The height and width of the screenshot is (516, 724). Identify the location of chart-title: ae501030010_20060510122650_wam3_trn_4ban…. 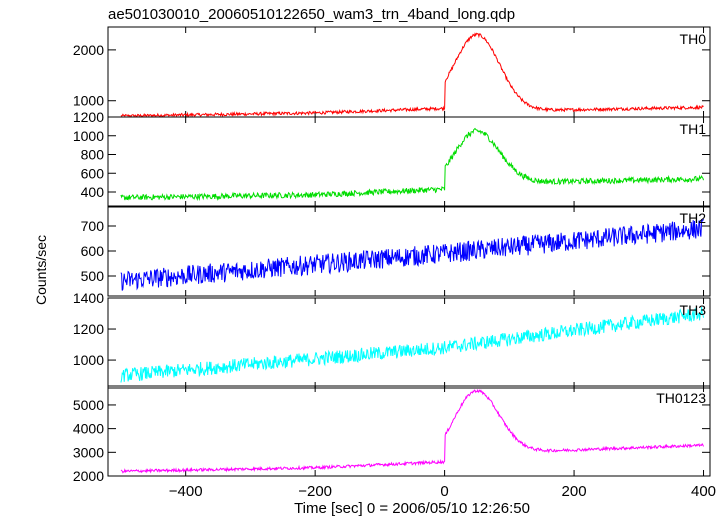
(311, 14).